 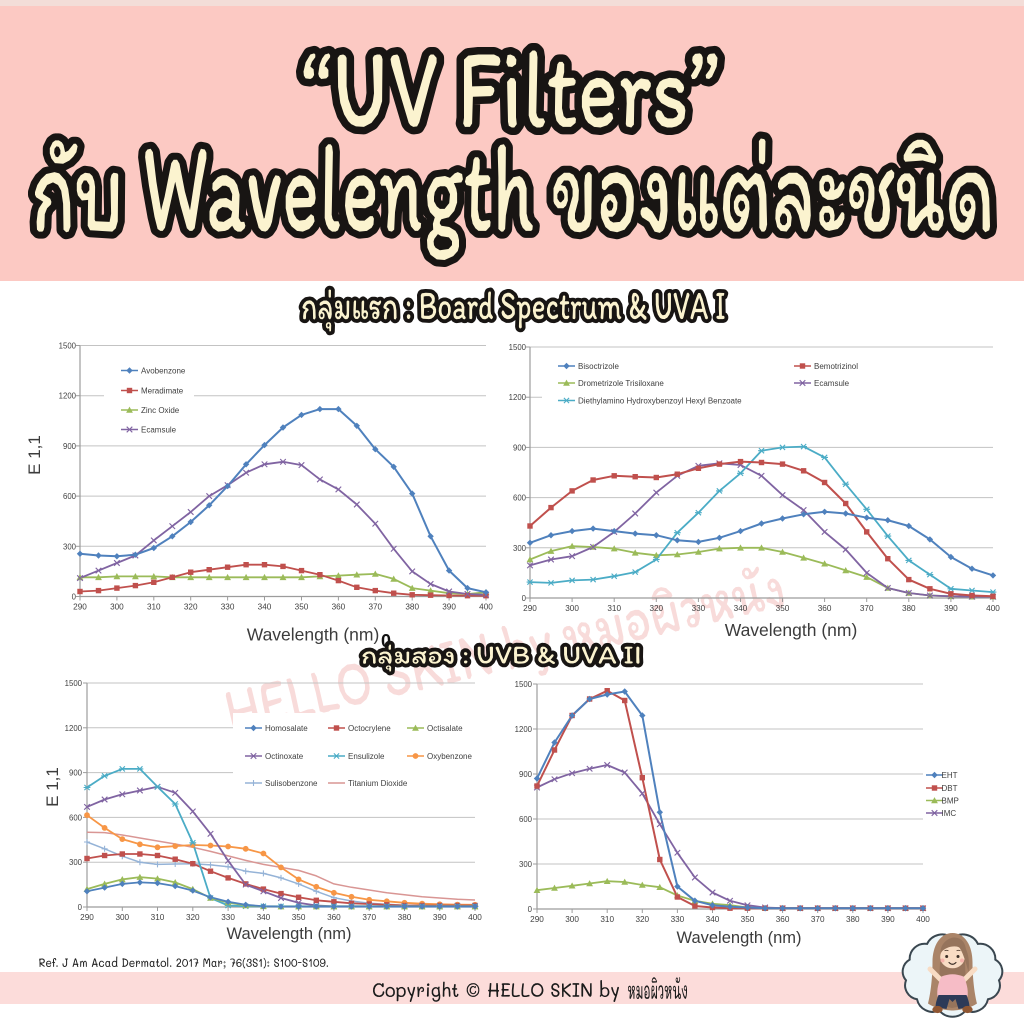 What do you see at coordinates (366, 756) in the screenshot?
I see `svg-text: Ensulizole` at bounding box center [366, 756].